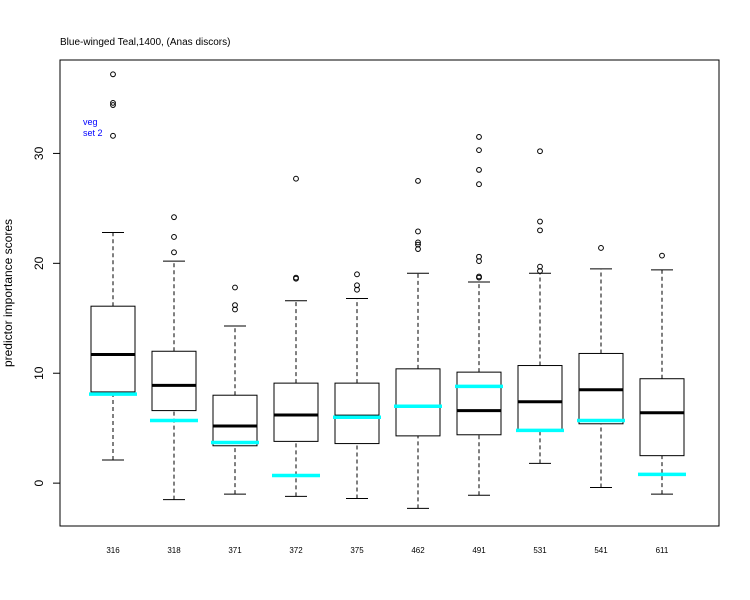 This screenshot has width=750, height=600. I want to click on y-tick-label: 30, so click(39, 153).